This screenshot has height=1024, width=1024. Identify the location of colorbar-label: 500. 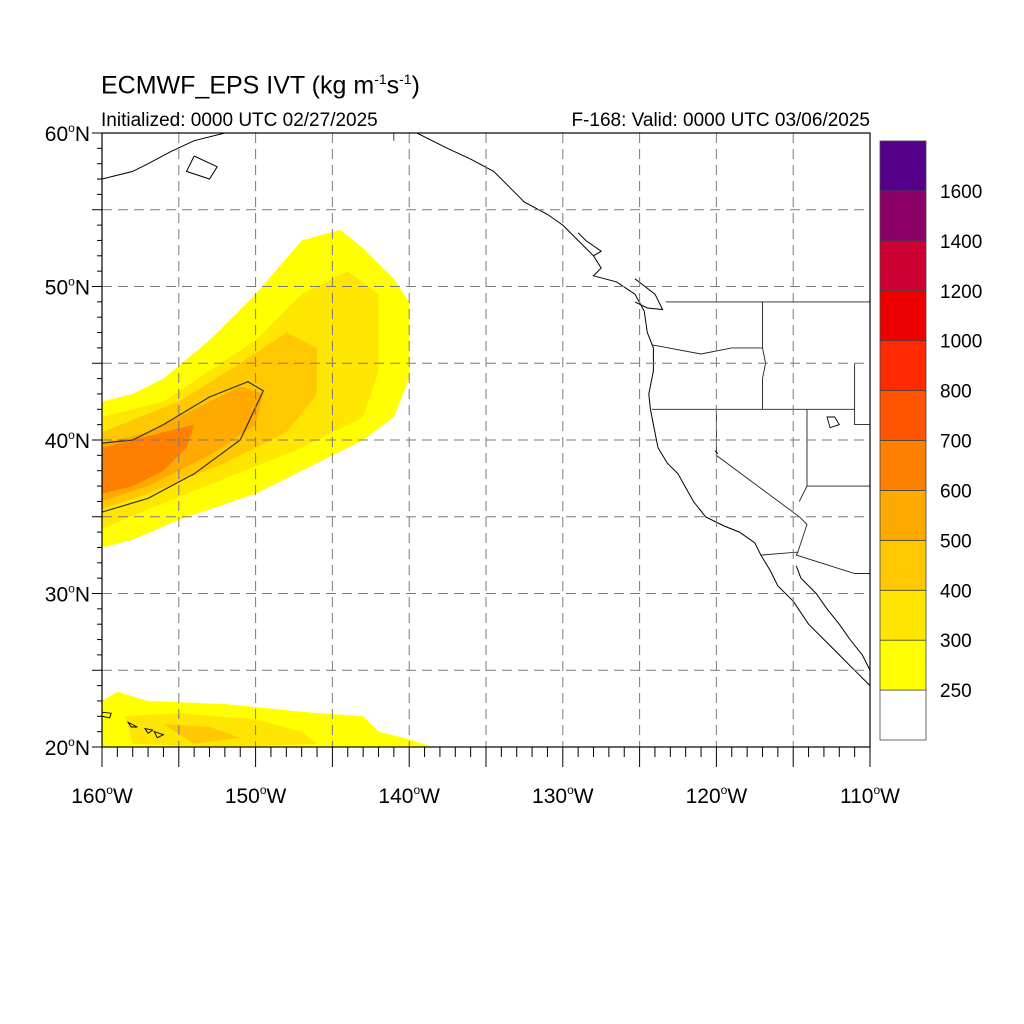
(956, 541).